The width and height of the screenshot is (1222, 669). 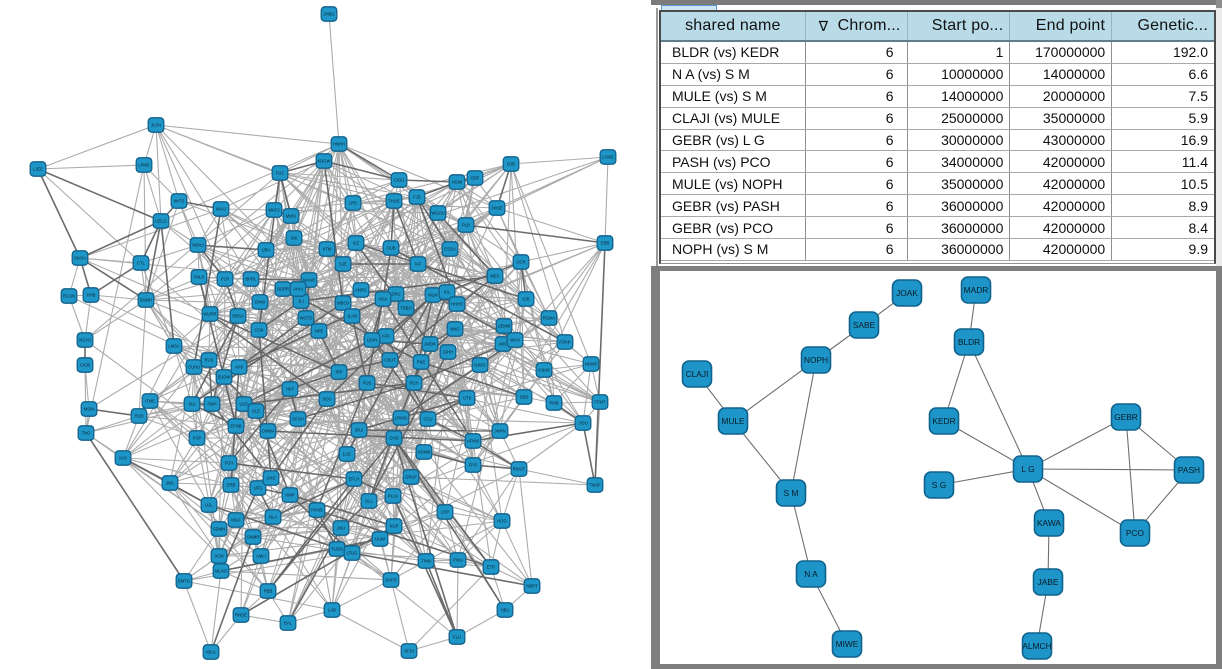 What do you see at coordinates (306, 318) in the screenshot?
I see `svg-text: WGTD` at bounding box center [306, 318].